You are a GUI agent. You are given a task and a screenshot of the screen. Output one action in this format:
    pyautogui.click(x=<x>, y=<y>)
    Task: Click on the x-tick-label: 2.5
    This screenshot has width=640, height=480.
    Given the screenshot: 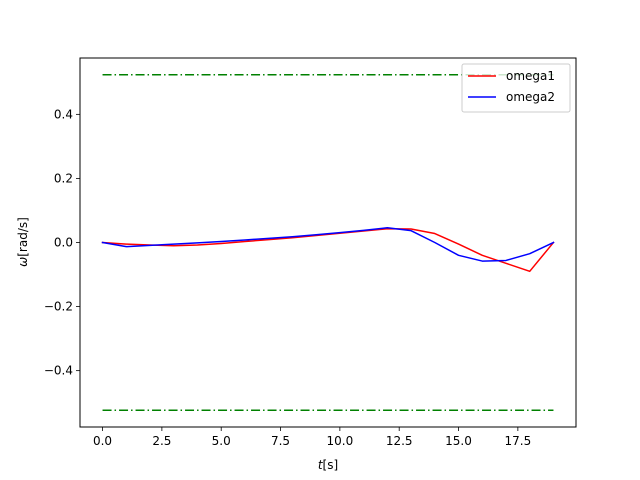 What is the action you would take?
    pyautogui.click(x=161, y=441)
    